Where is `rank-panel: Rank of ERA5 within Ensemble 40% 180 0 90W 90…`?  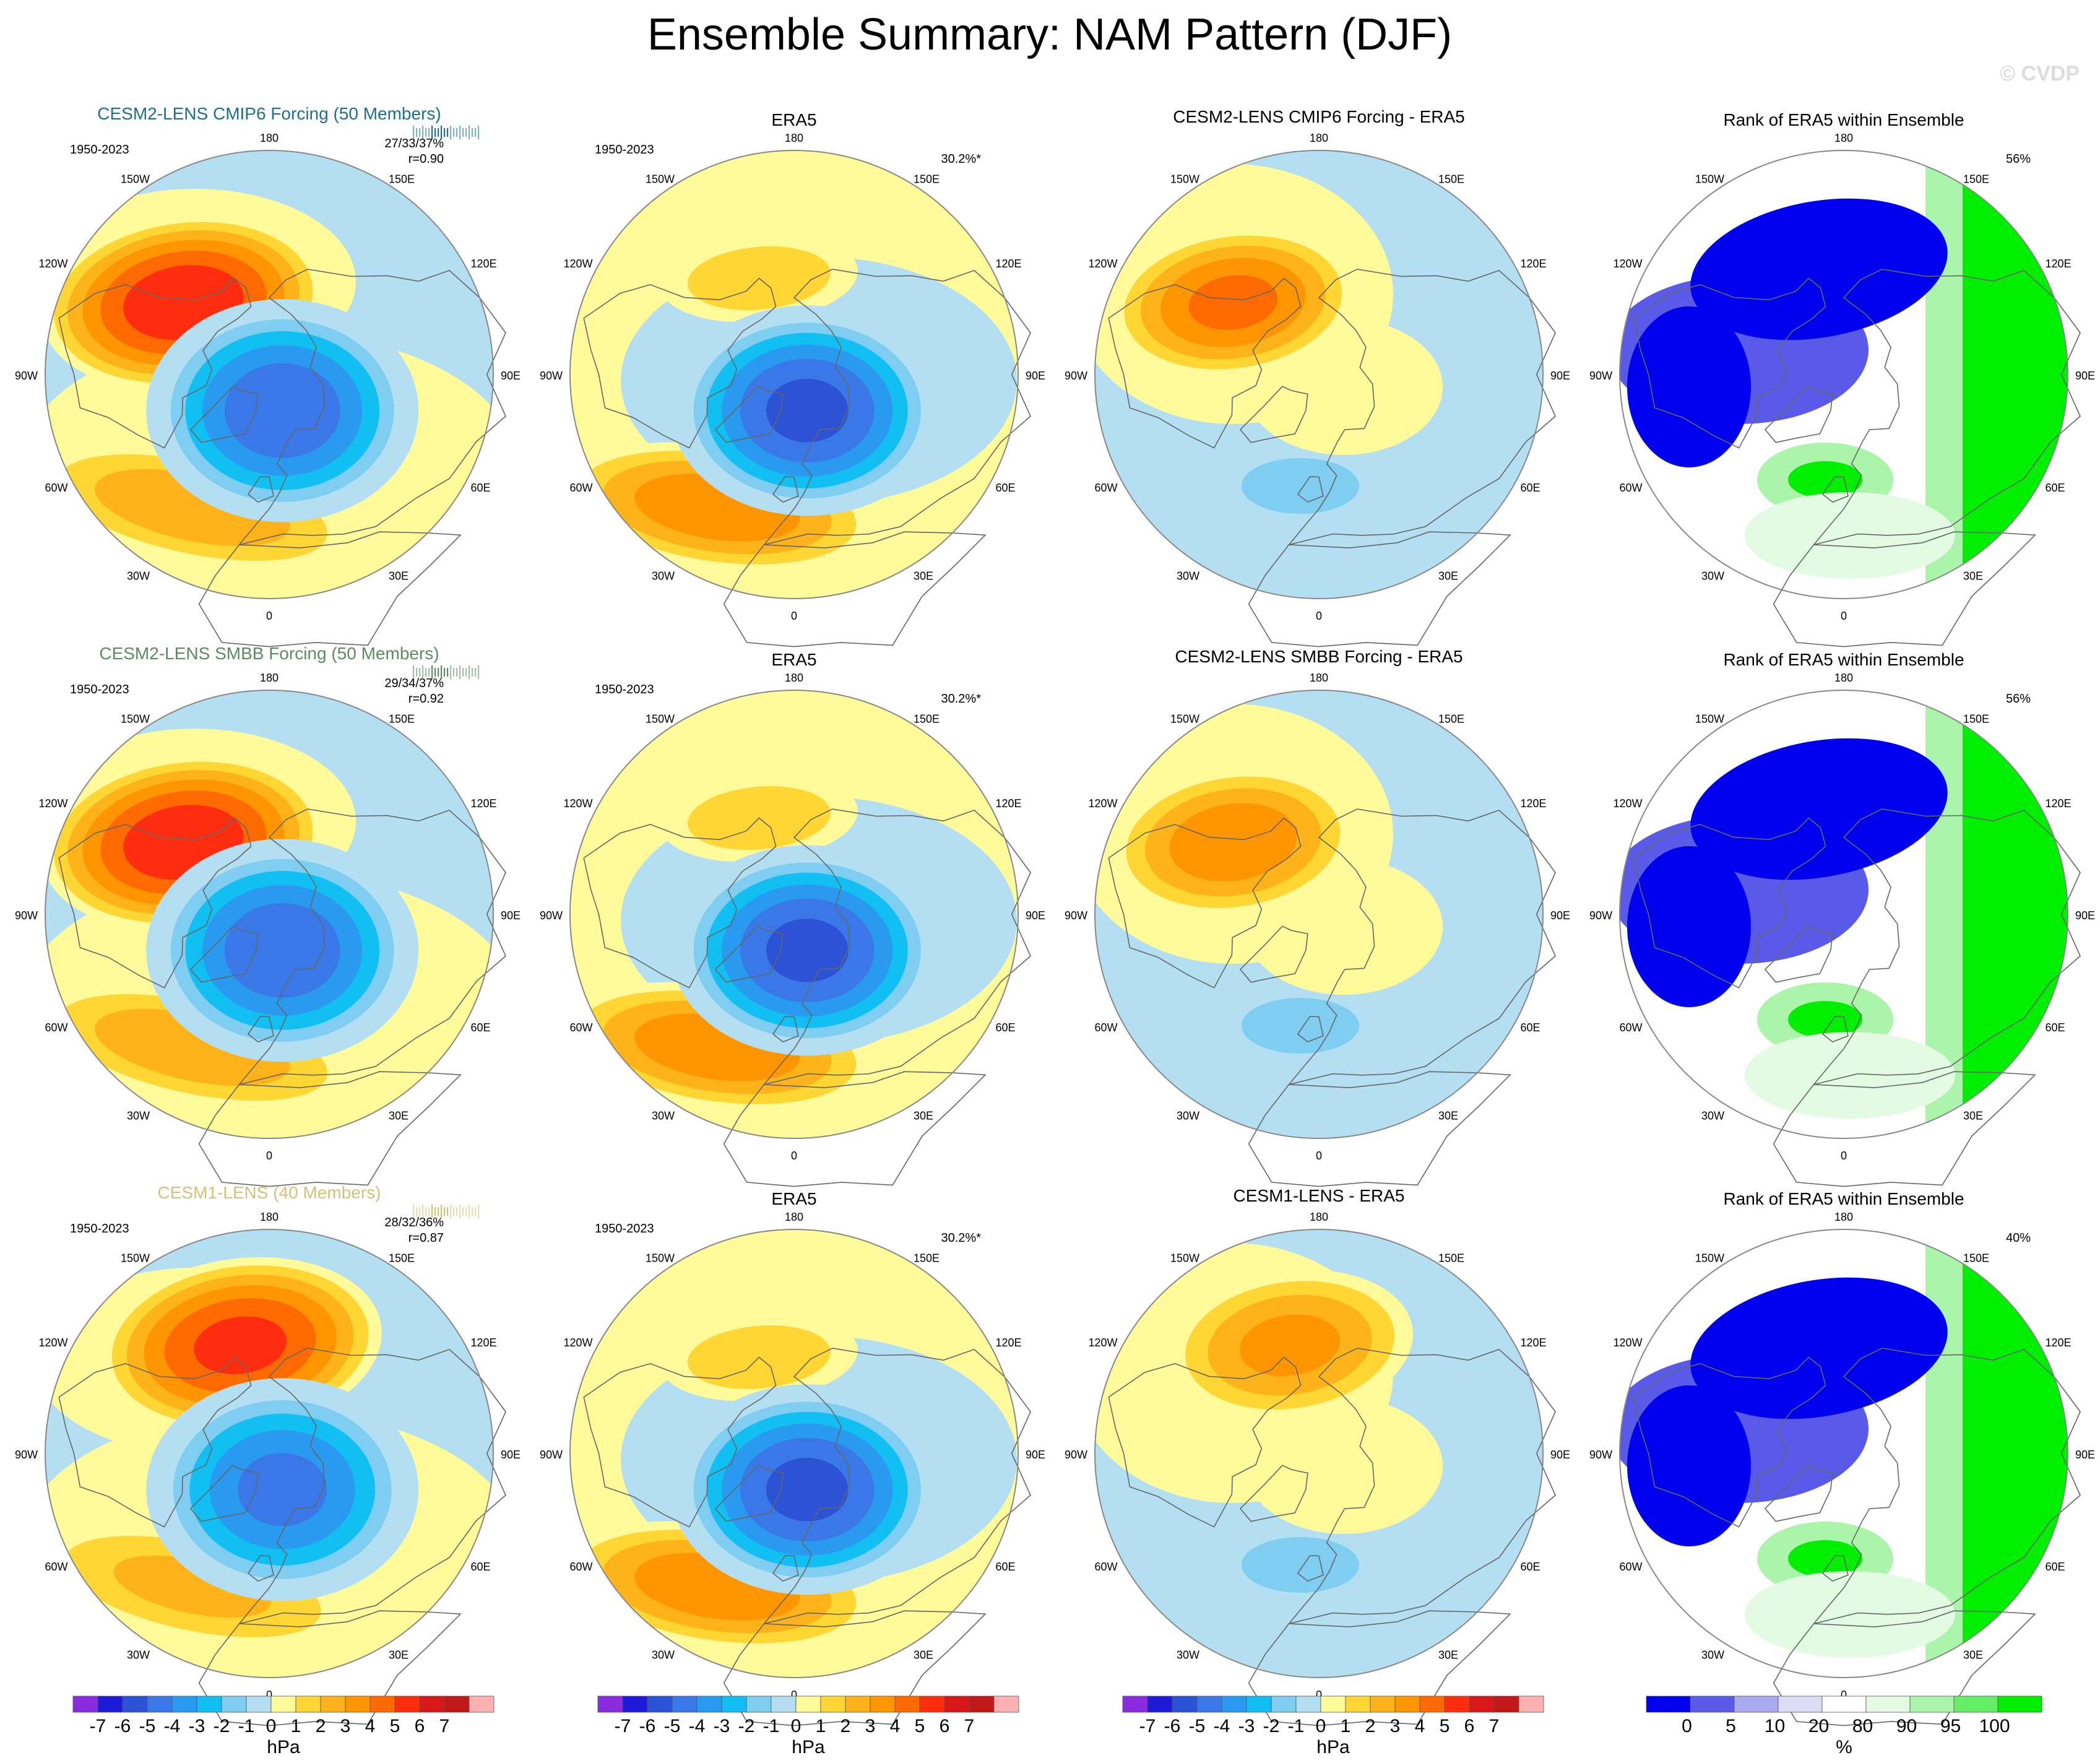
rank-panel: Rank of ERA5 within Ensemble 40% 180 0 90W 90… is located at coordinates (1842, 1457).